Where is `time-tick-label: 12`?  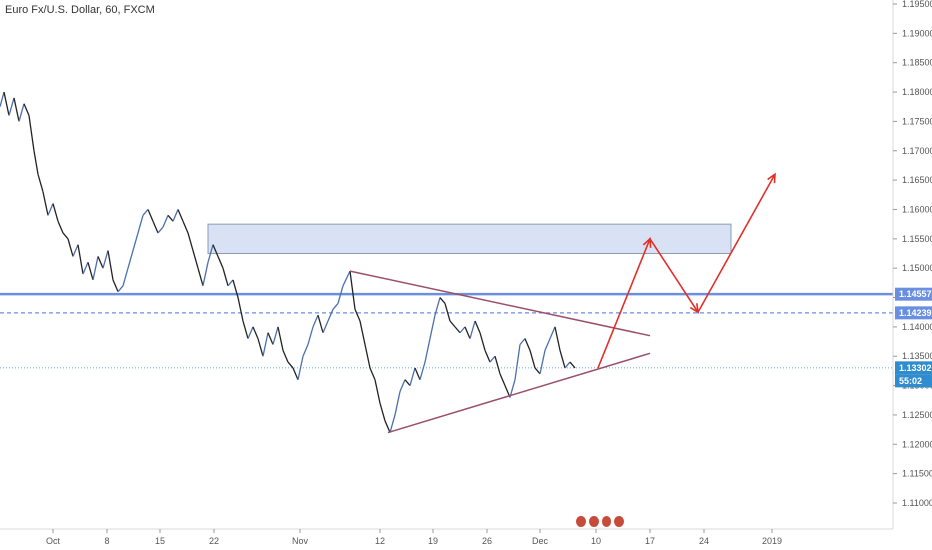
time-tick-label: 12 is located at coordinates (380, 541).